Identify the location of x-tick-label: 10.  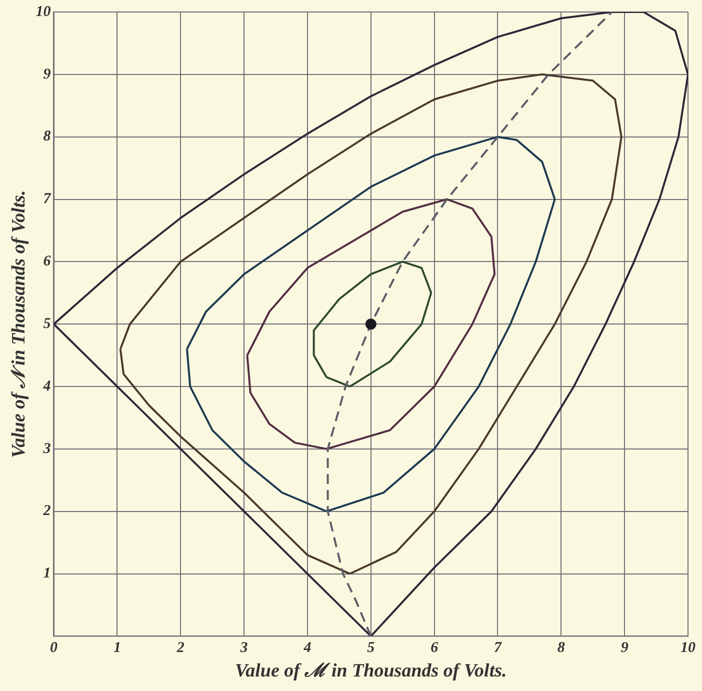
(688, 648).